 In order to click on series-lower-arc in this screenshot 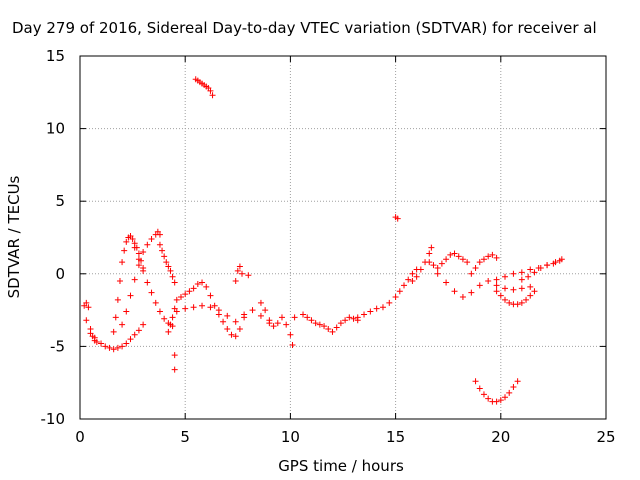, I will do `click(515, 298)`.